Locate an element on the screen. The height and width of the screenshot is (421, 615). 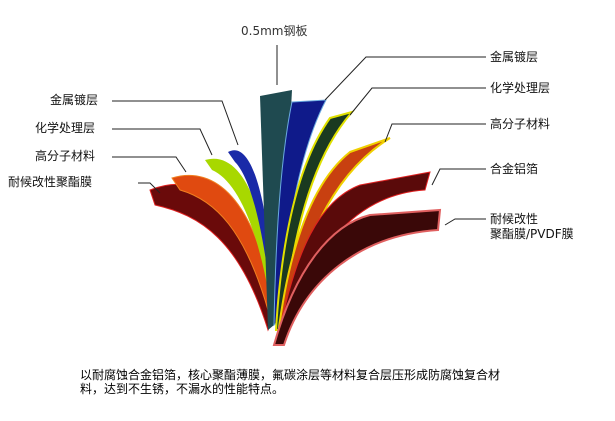
caption-line1: 以耐腐蚀合金铝箔，核心聚酯薄膜，氟碳涂层等材料复合层压形成防腐蚀复合材 is located at coordinates (290, 375).